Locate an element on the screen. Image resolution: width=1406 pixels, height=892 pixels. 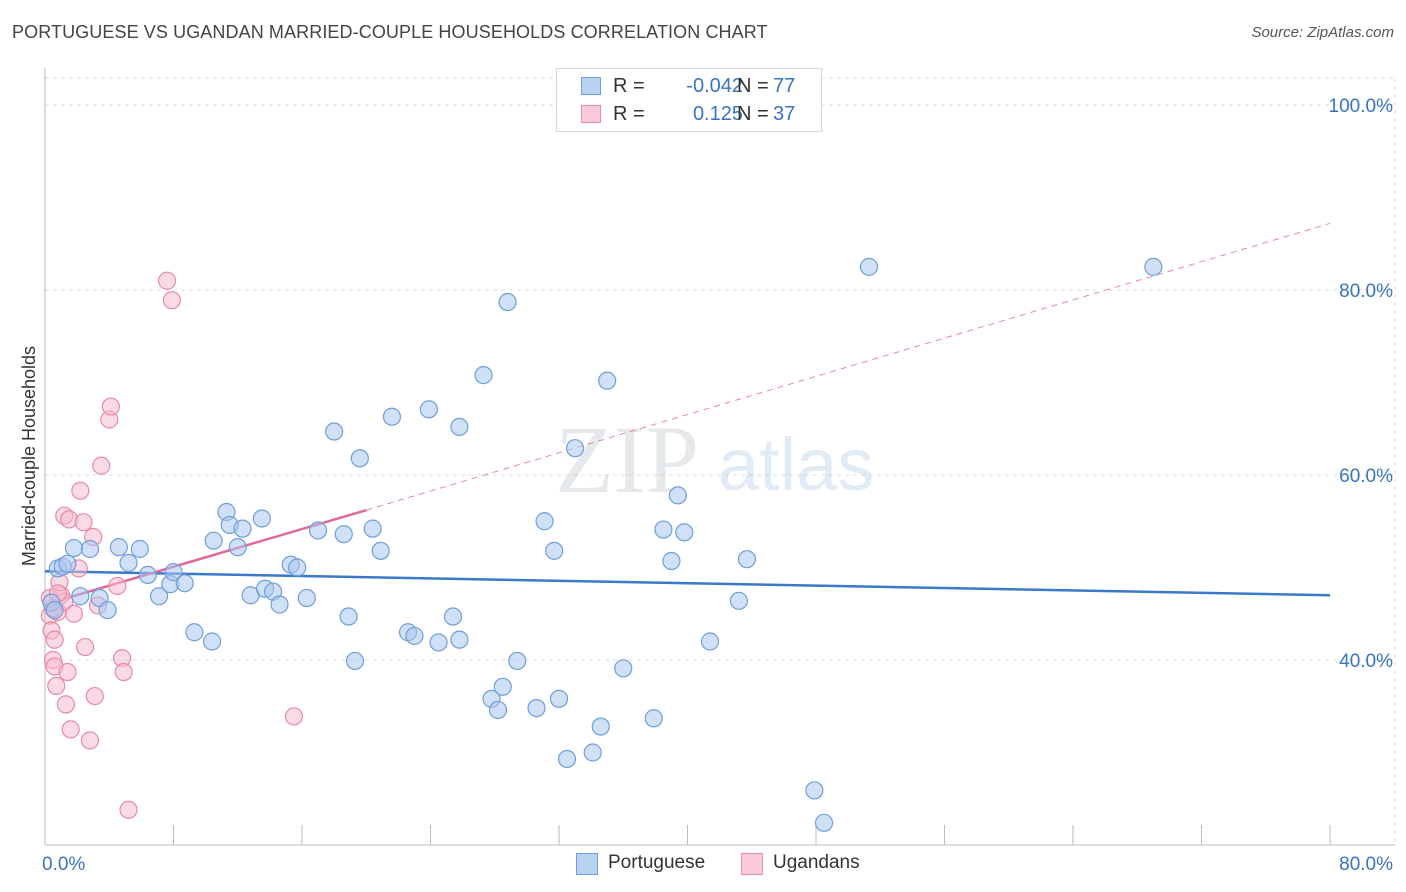
legend-label-ugandans: Ugandans is located at coordinates (816, 862).